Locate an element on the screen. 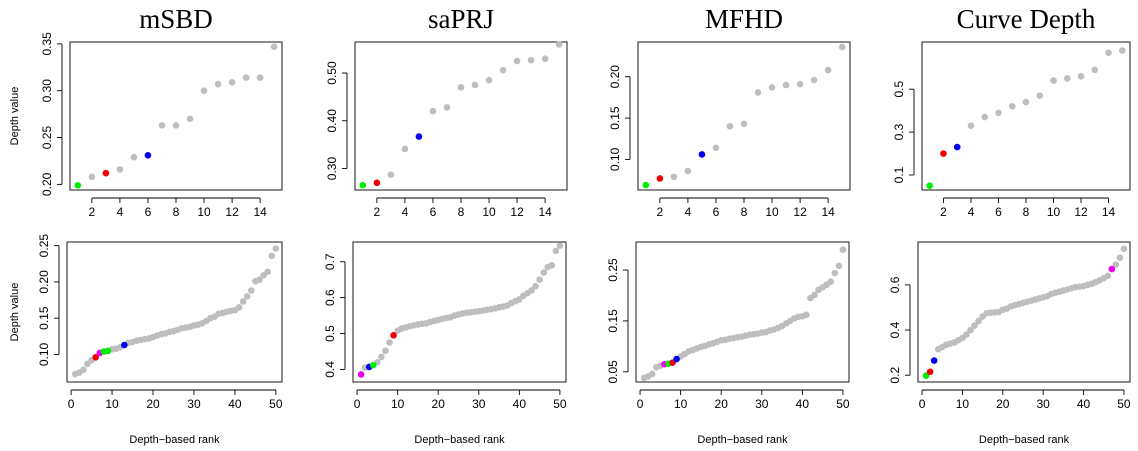 The image size is (1138, 451). scatter-panel-2: saPRJ 2 4 6 8 10 12 14 0.30 0.40 0.50 is located at coordinates (446, 111).